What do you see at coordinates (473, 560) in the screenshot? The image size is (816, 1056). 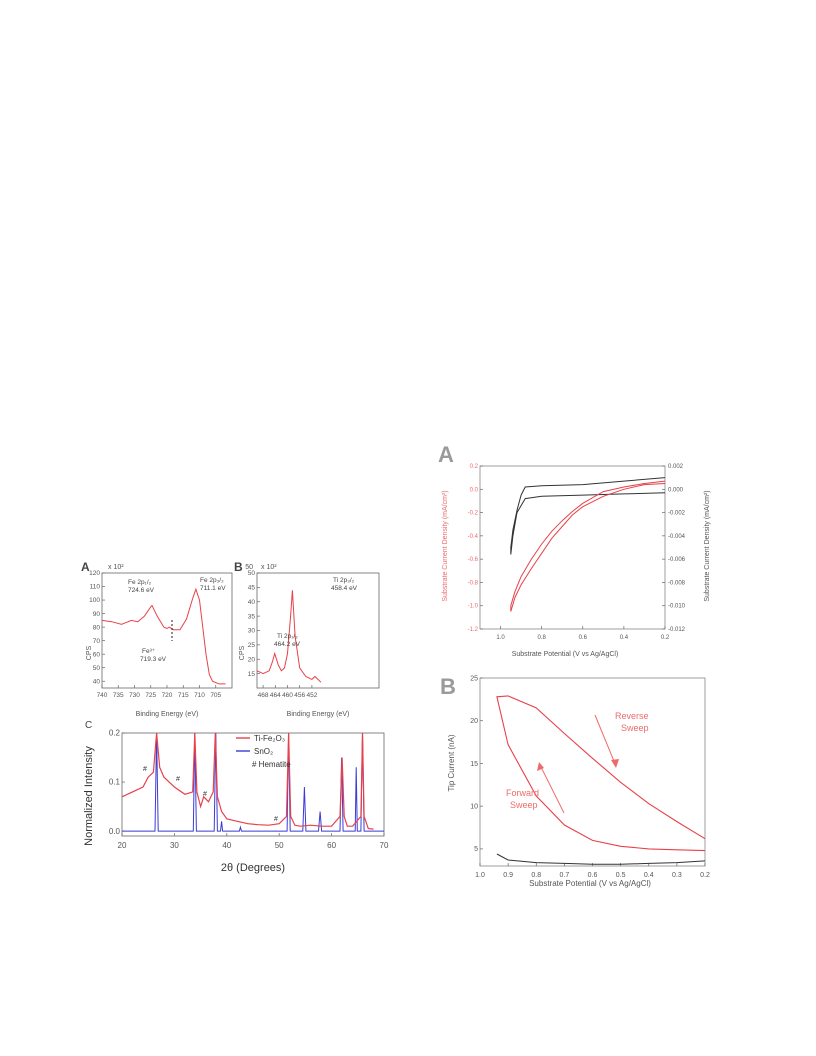 I see `y-tick-label: -0.6` at bounding box center [473, 560].